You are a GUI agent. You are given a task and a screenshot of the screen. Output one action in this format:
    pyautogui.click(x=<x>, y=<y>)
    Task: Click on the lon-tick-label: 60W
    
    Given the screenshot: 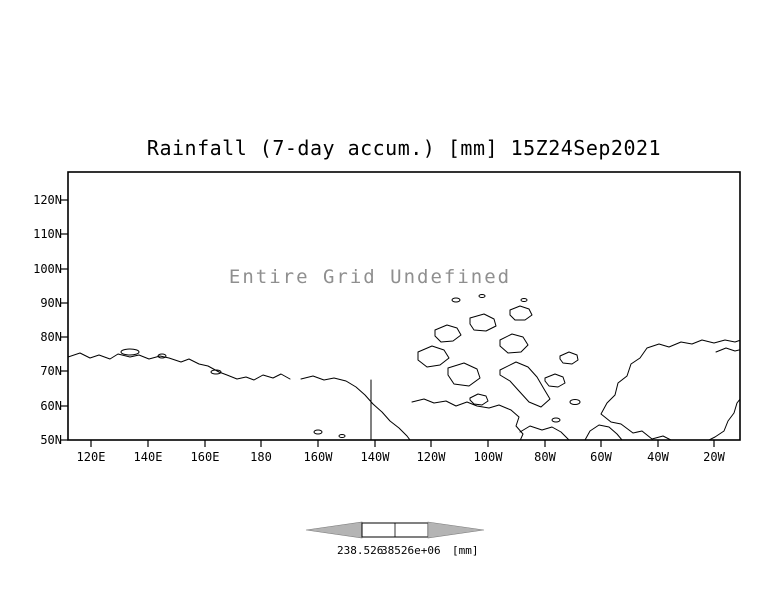 What is the action you would take?
    pyautogui.click(x=601, y=457)
    